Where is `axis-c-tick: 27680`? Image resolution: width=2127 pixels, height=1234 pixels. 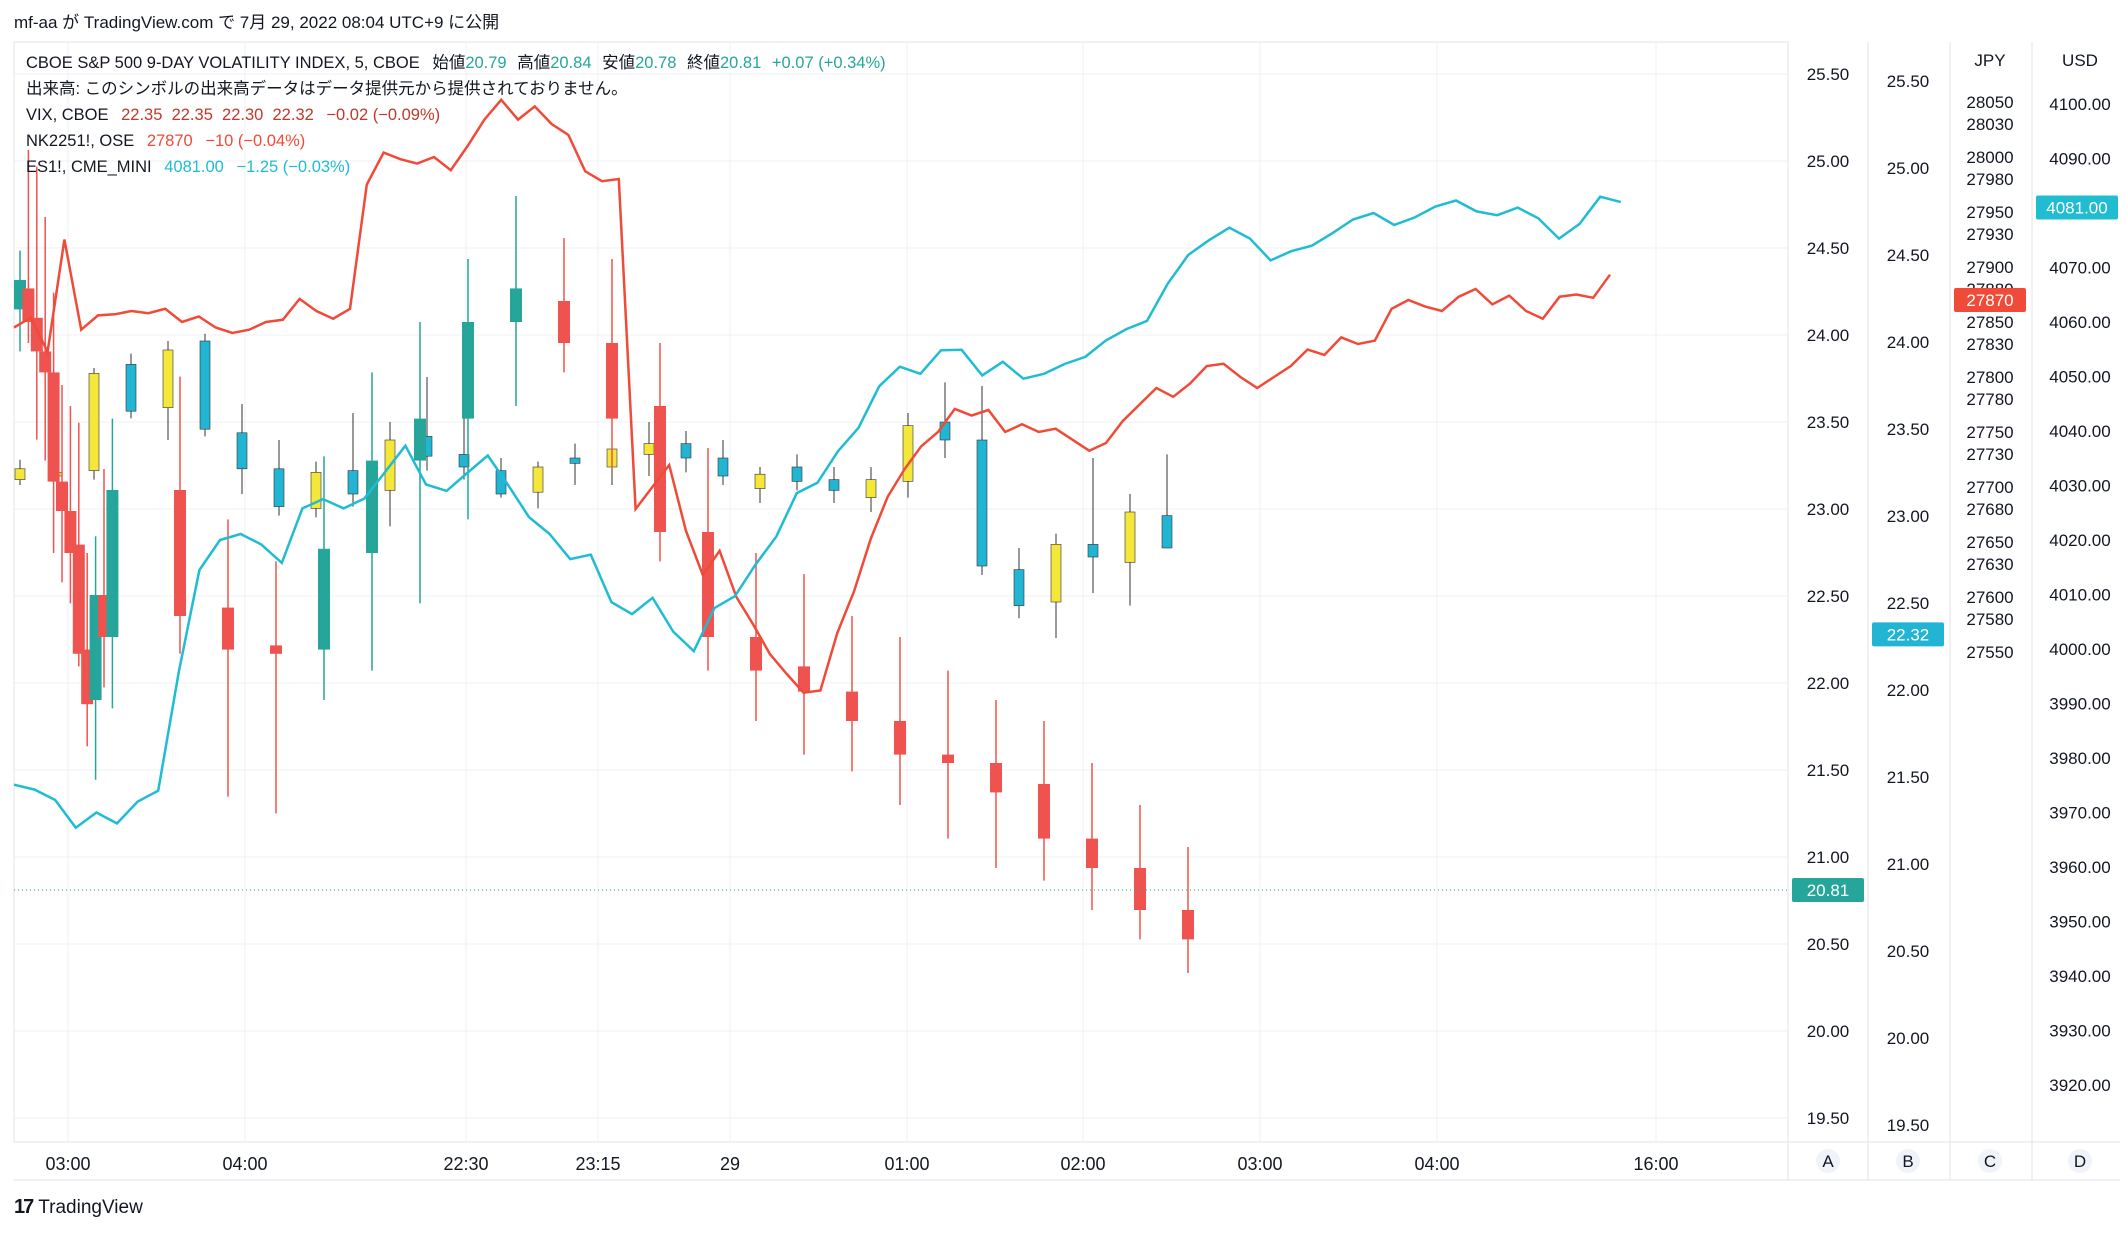
axis-c-tick: 27680 is located at coordinates (1989, 509).